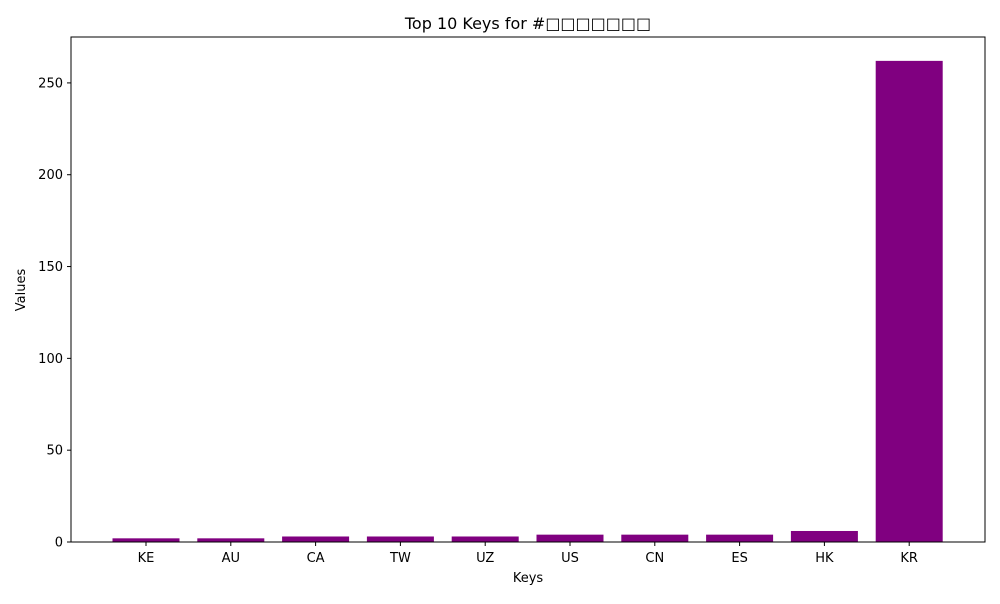  I want to click on x-tick-label: KR, so click(909, 558).